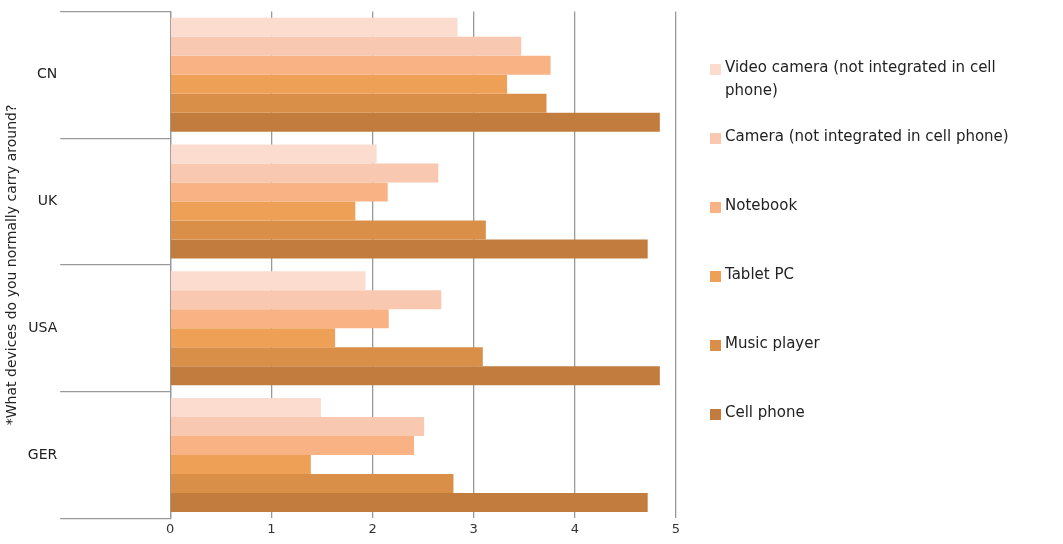 Image resolution: width=1063 pixels, height=544 pixels. What do you see at coordinates (765, 412) in the screenshot?
I see `legend-label: Cell phone` at bounding box center [765, 412].